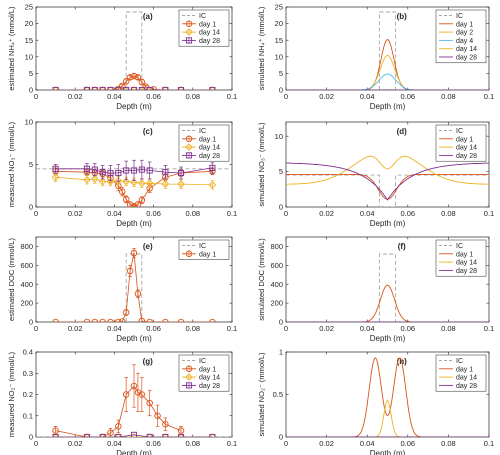 This screenshot has width=500, height=455. What do you see at coordinates (466, 58) in the screenshot?
I see `legend-label-day-28: day 28` at bounding box center [466, 58].